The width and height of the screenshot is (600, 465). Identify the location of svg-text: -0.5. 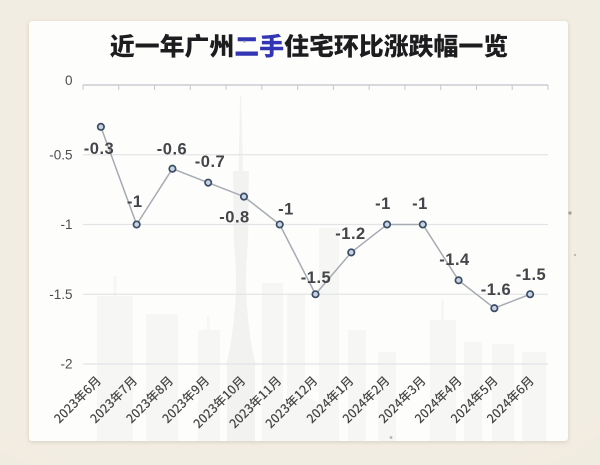
(60, 154).